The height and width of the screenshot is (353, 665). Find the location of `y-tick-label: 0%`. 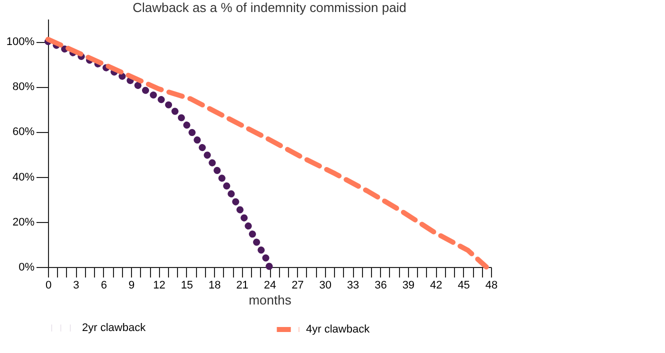

y-tick-label: 0% is located at coordinates (26, 268).